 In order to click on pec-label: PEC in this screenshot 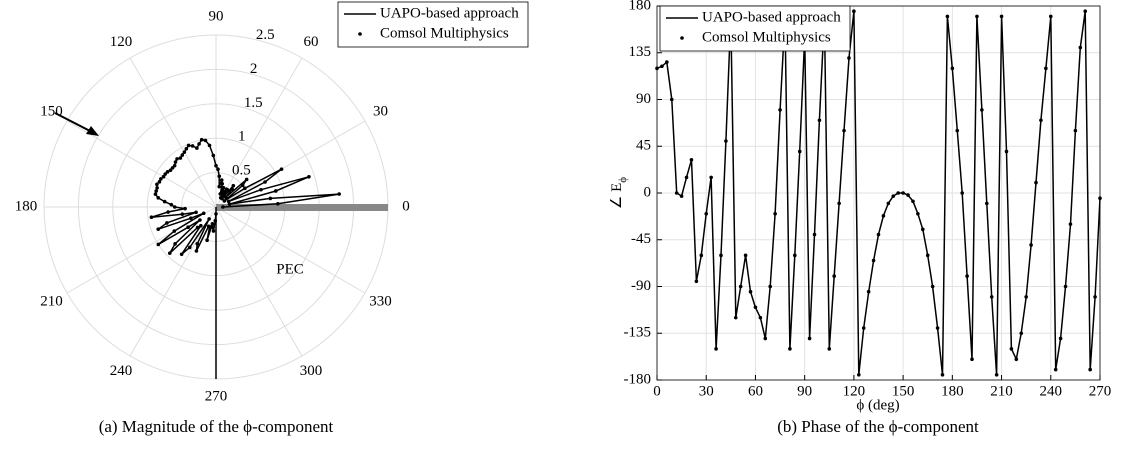, I will do `click(290, 269)`.